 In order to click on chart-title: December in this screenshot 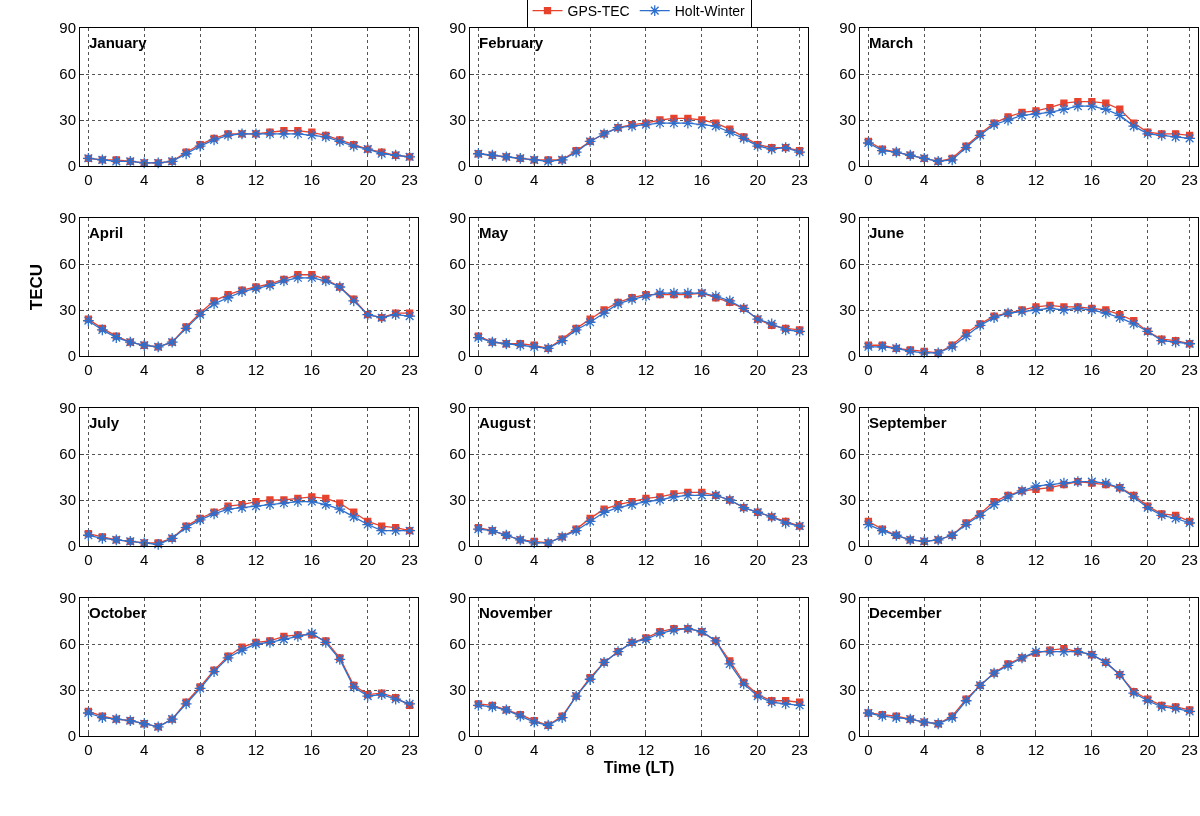, I will do `click(905, 612)`.